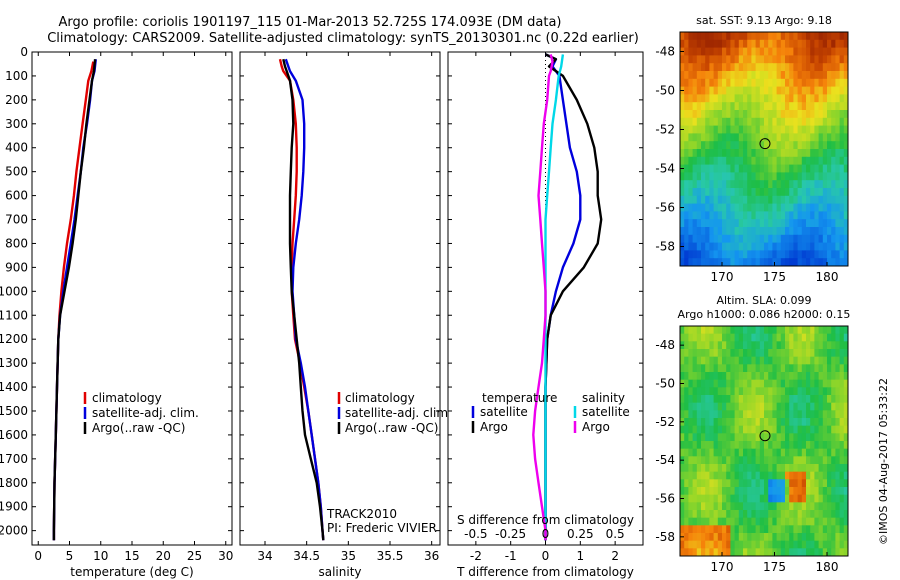 This screenshot has width=900, height=580. What do you see at coordinates (554, 297) in the screenshot?
I see `series-line-satellite` at bounding box center [554, 297].